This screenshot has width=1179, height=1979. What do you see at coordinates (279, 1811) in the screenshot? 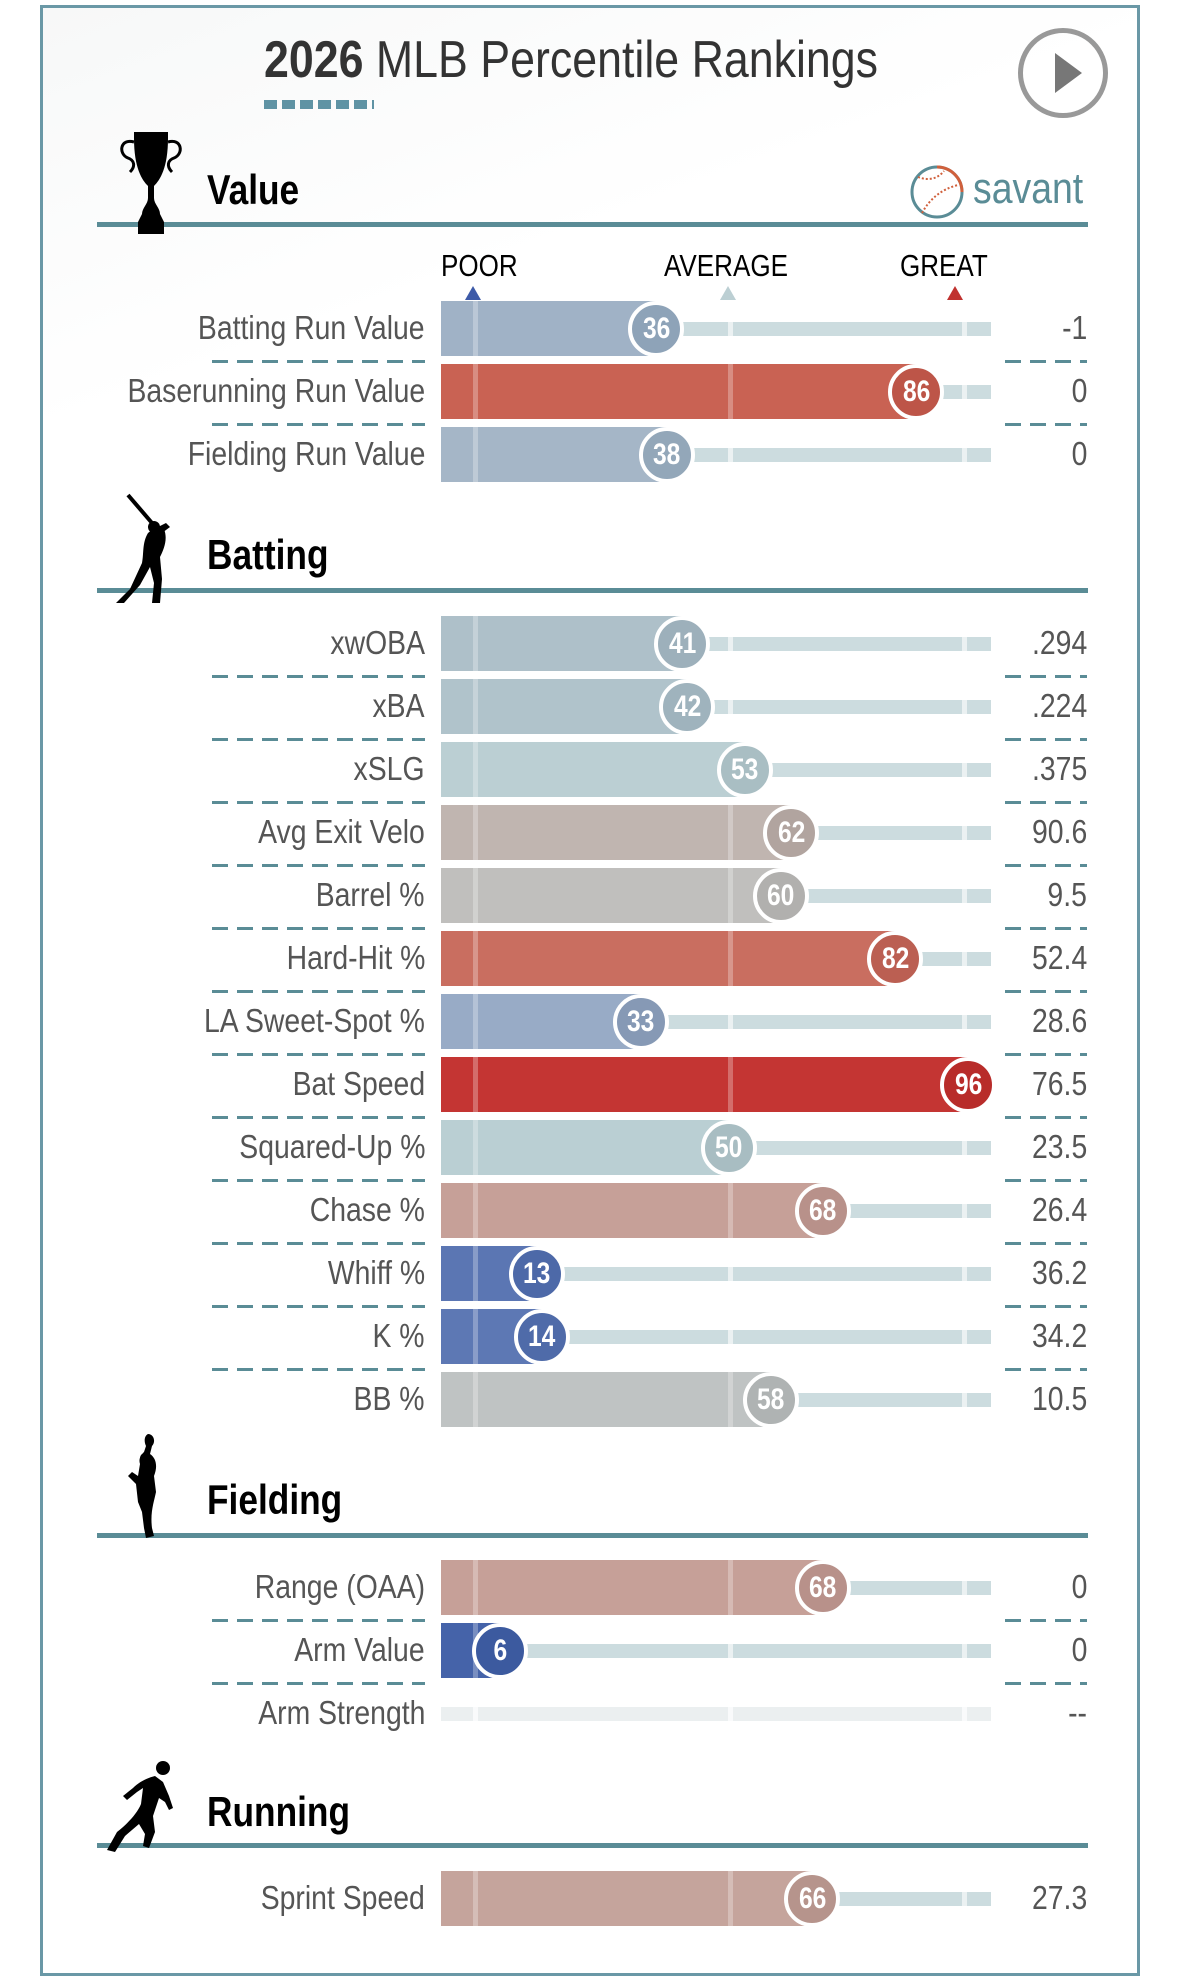
I see `section-title-running: Running` at bounding box center [279, 1811].